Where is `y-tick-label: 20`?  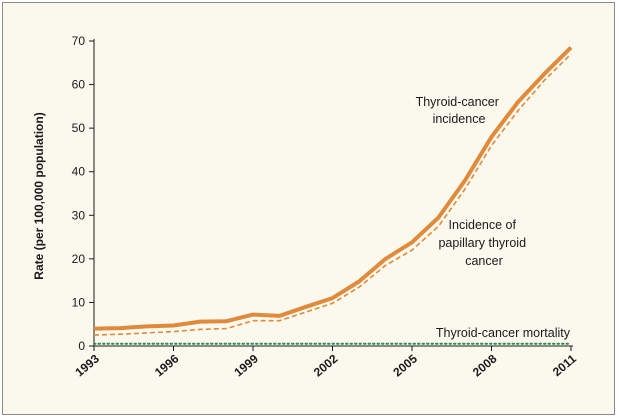 y-tick-label: 20 is located at coordinates (79, 259).